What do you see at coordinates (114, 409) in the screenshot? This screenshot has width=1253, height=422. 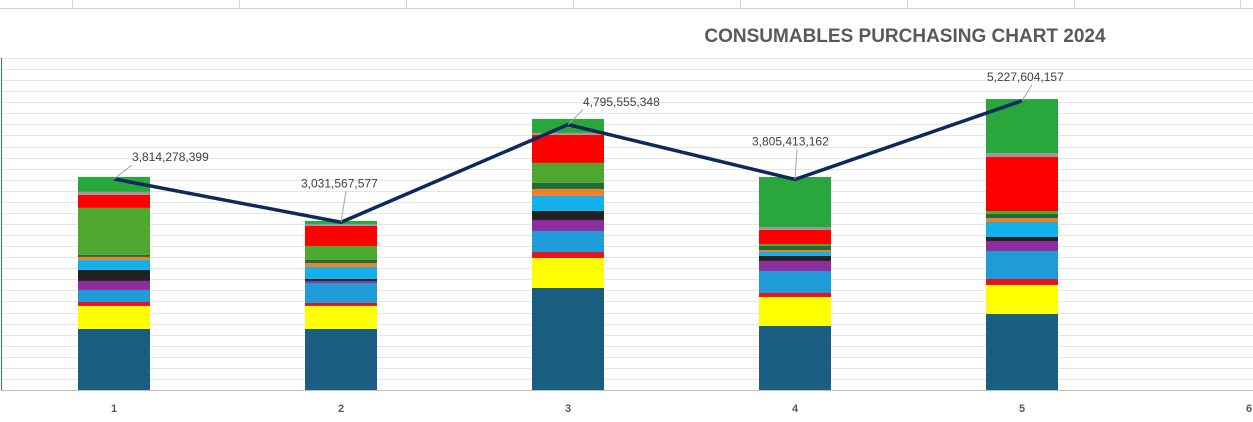 I see `x-tick-label: 1` at bounding box center [114, 409].